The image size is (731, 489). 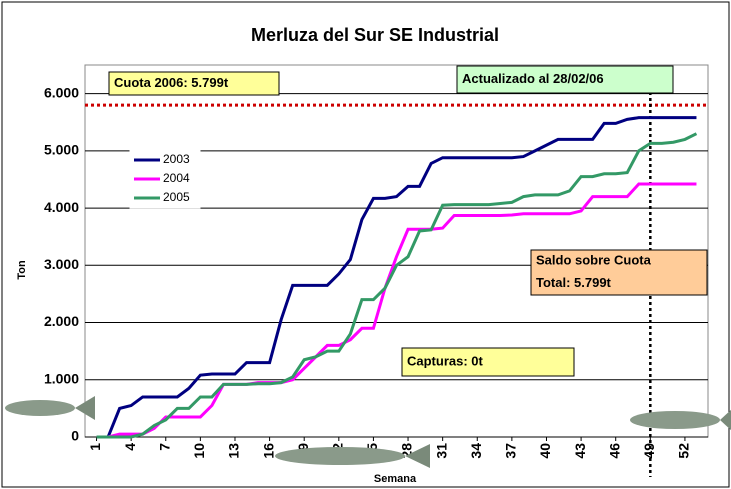 What do you see at coordinates (614, 451) in the screenshot?
I see `x-tick-label: 46` at bounding box center [614, 451].